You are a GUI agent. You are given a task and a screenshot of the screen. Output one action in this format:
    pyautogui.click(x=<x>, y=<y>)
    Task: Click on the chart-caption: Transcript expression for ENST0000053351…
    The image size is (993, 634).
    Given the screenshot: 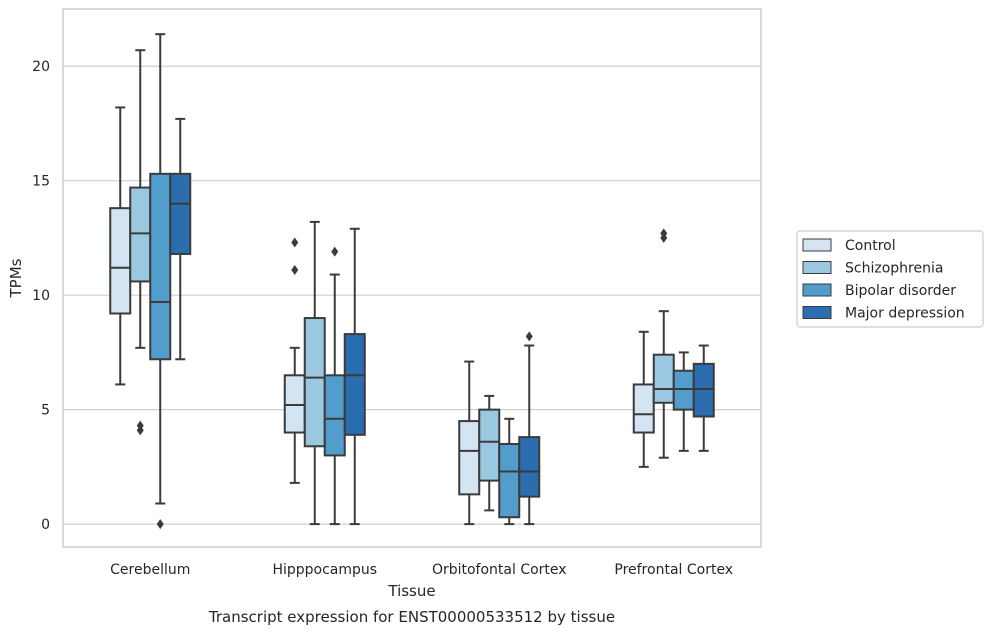 What is the action you would take?
    pyautogui.click(x=411, y=617)
    